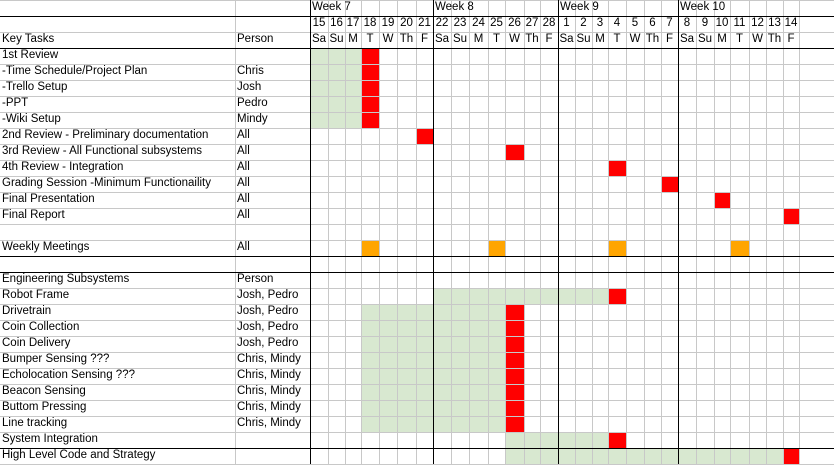  What do you see at coordinates (331, 7) in the screenshot?
I see `week-header: Week 7` at bounding box center [331, 7].